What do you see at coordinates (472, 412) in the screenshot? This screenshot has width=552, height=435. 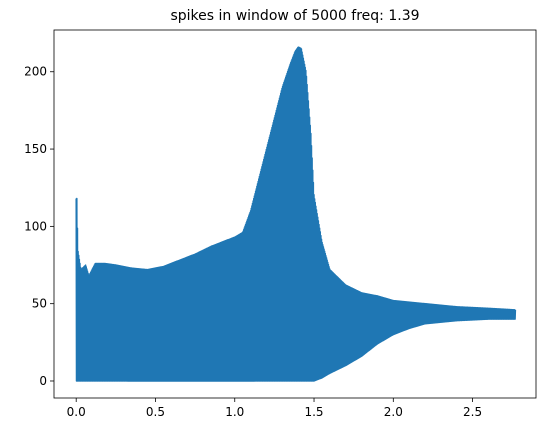 I see `x-tick-label: 2.5` at bounding box center [472, 412].